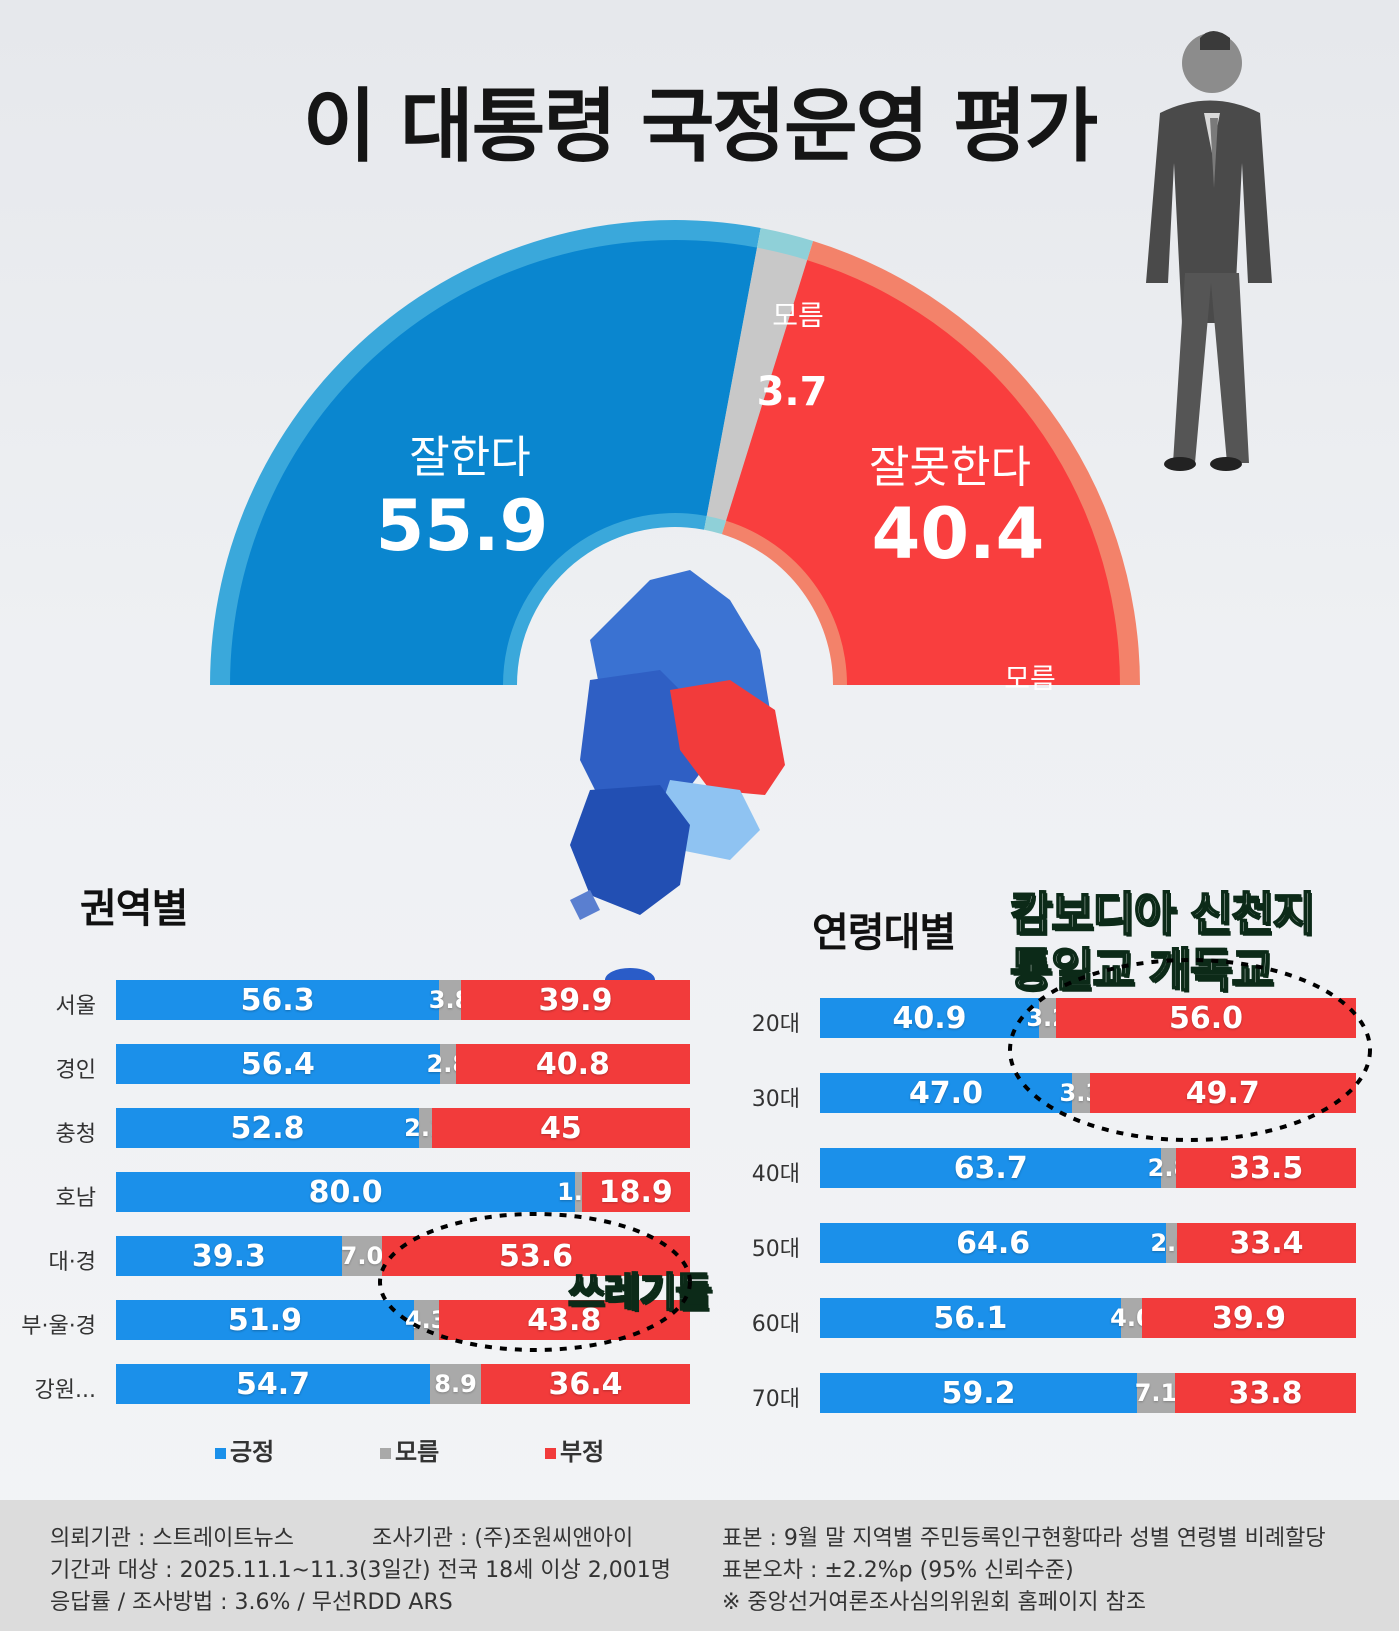  I want to click on bar-category-label: 40대, so click(775, 1174).